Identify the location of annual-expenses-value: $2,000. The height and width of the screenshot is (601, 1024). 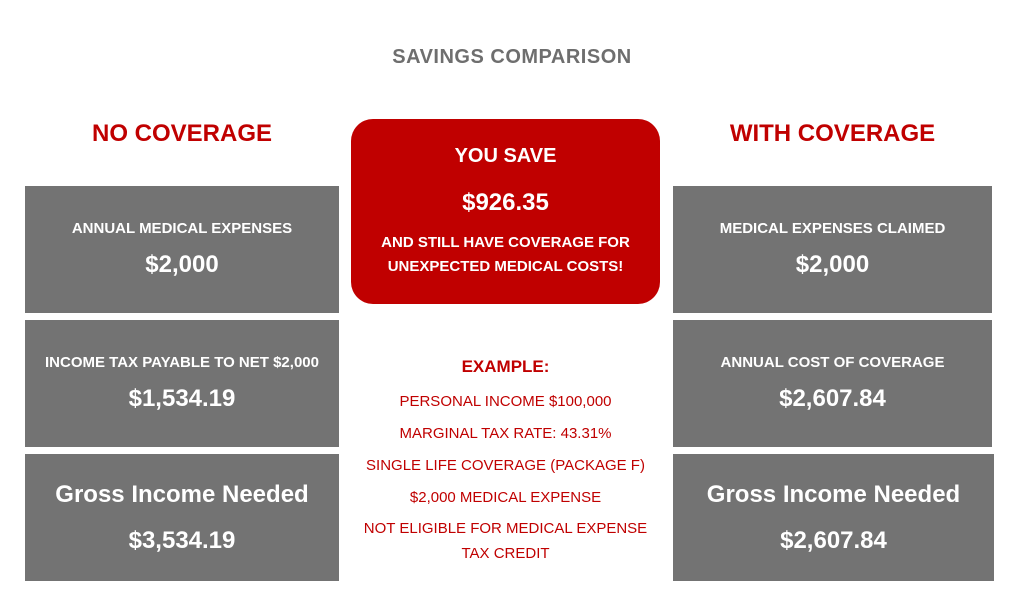
(182, 264).